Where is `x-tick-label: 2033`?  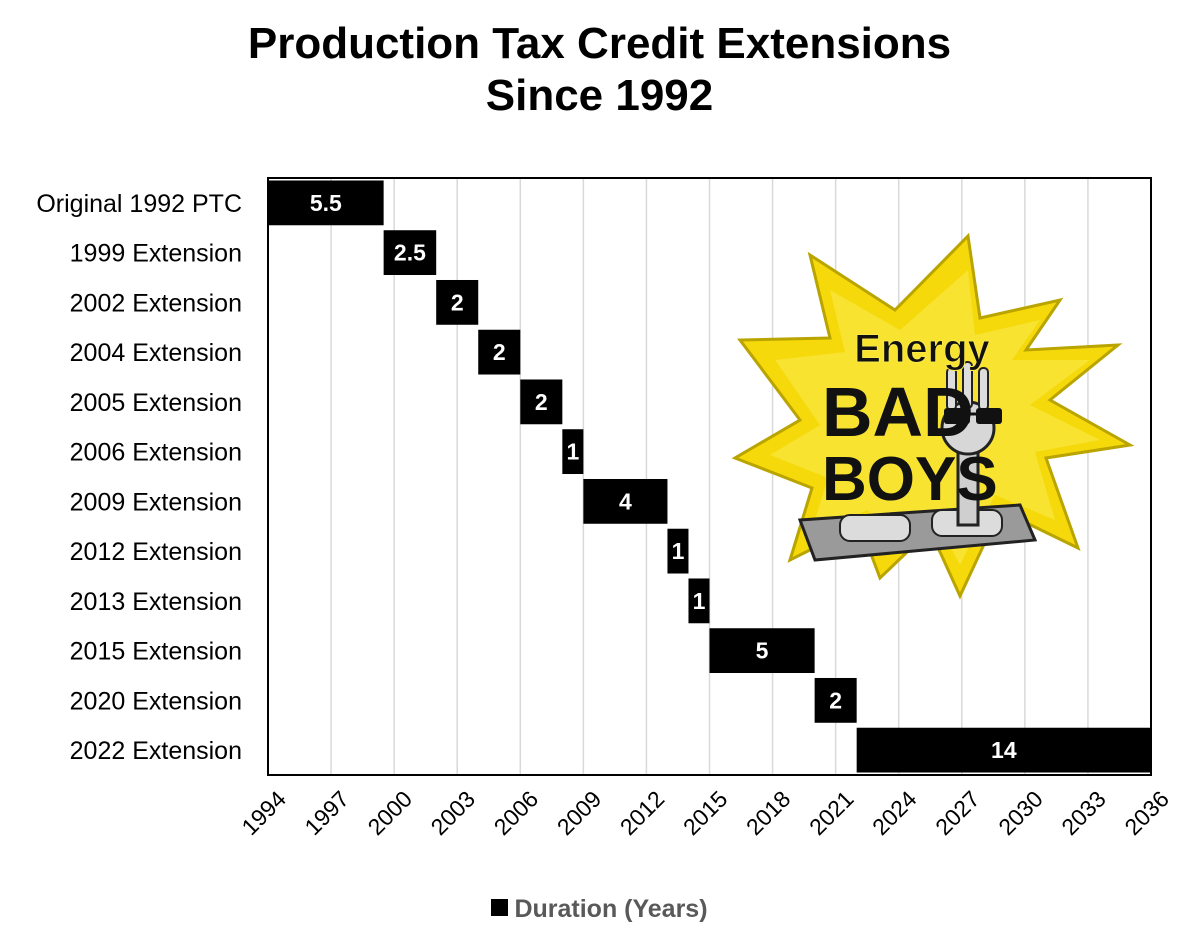
x-tick-label: 2033 is located at coordinates (1083, 813).